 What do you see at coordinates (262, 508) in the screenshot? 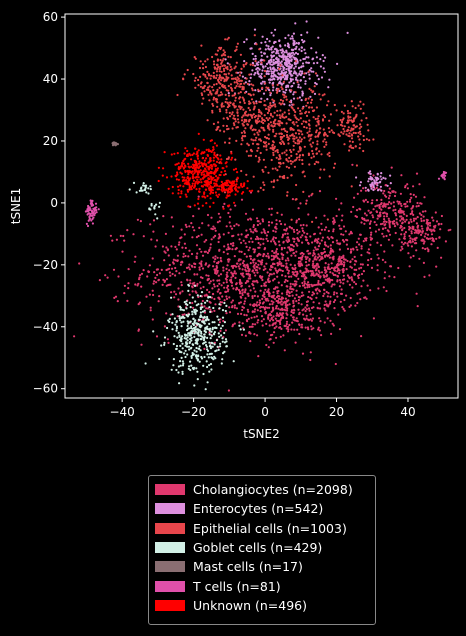
I see `legend-entry: Enterocytes (n=542)` at bounding box center [262, 508].